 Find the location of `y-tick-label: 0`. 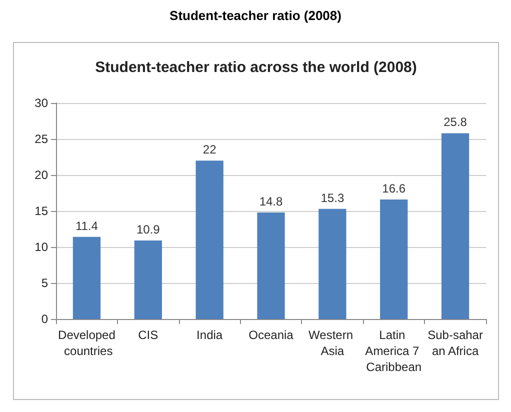

y-tick-label: 0 is located at coordinates (44, 319).